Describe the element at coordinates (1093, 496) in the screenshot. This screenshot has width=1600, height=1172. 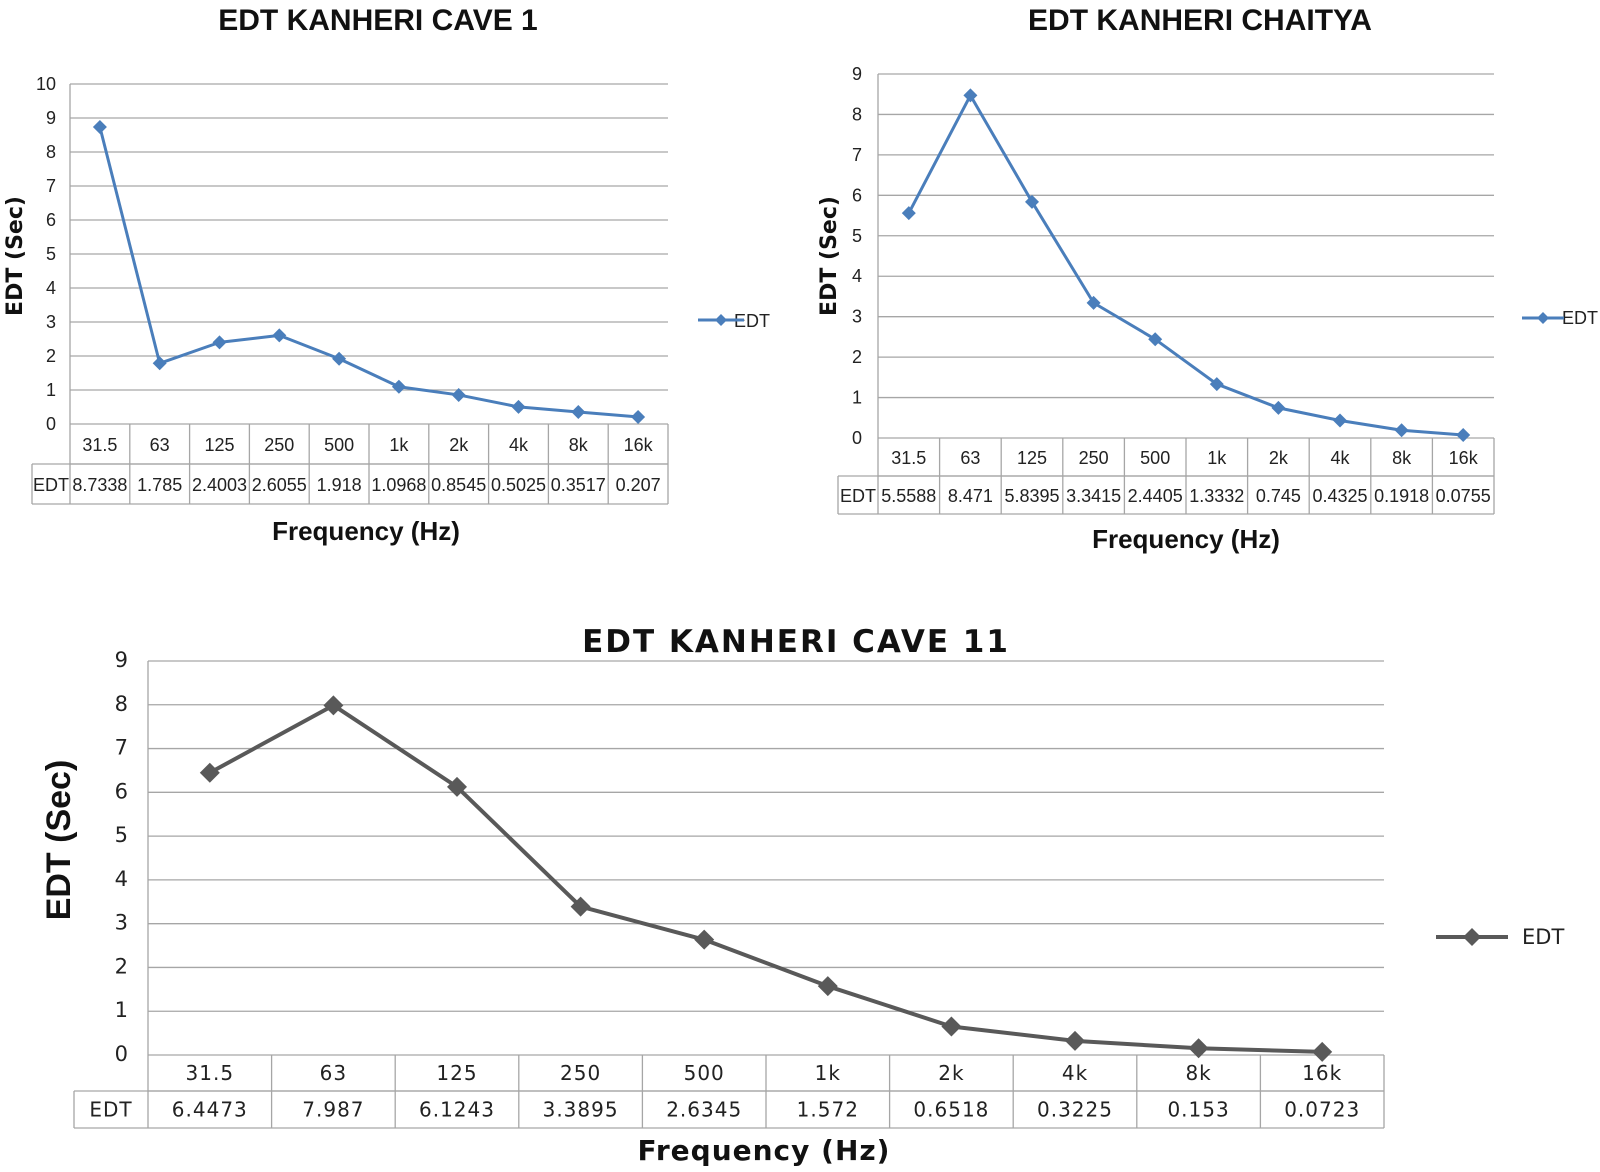
I see `table-value: 3.3415` at that location.